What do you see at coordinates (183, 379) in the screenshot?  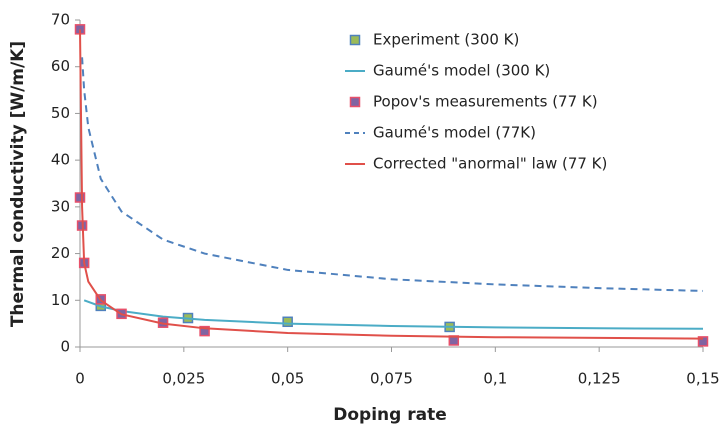 I see `x-tick-label: 0,025` at bounding box center [183, 379].